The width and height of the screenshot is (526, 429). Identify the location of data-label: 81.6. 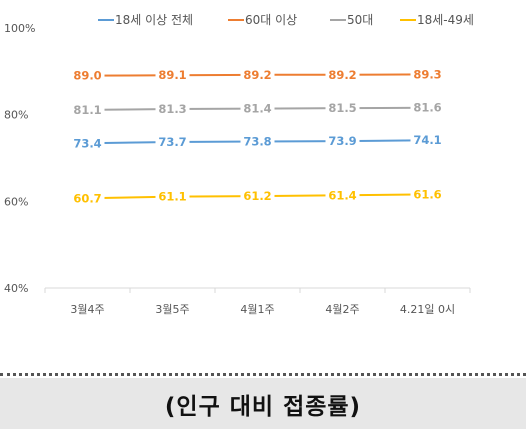
(427, 108).